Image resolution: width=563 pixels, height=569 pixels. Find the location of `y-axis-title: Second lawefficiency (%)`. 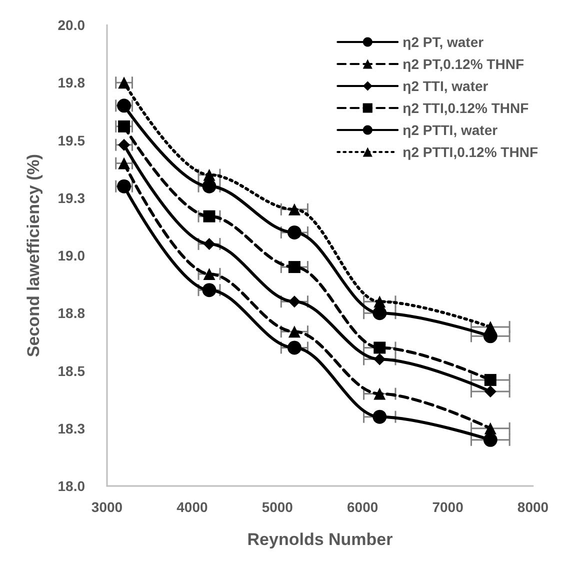

y-axis-title: Second lawefficiency (%) is located at coordinates (33, 256).